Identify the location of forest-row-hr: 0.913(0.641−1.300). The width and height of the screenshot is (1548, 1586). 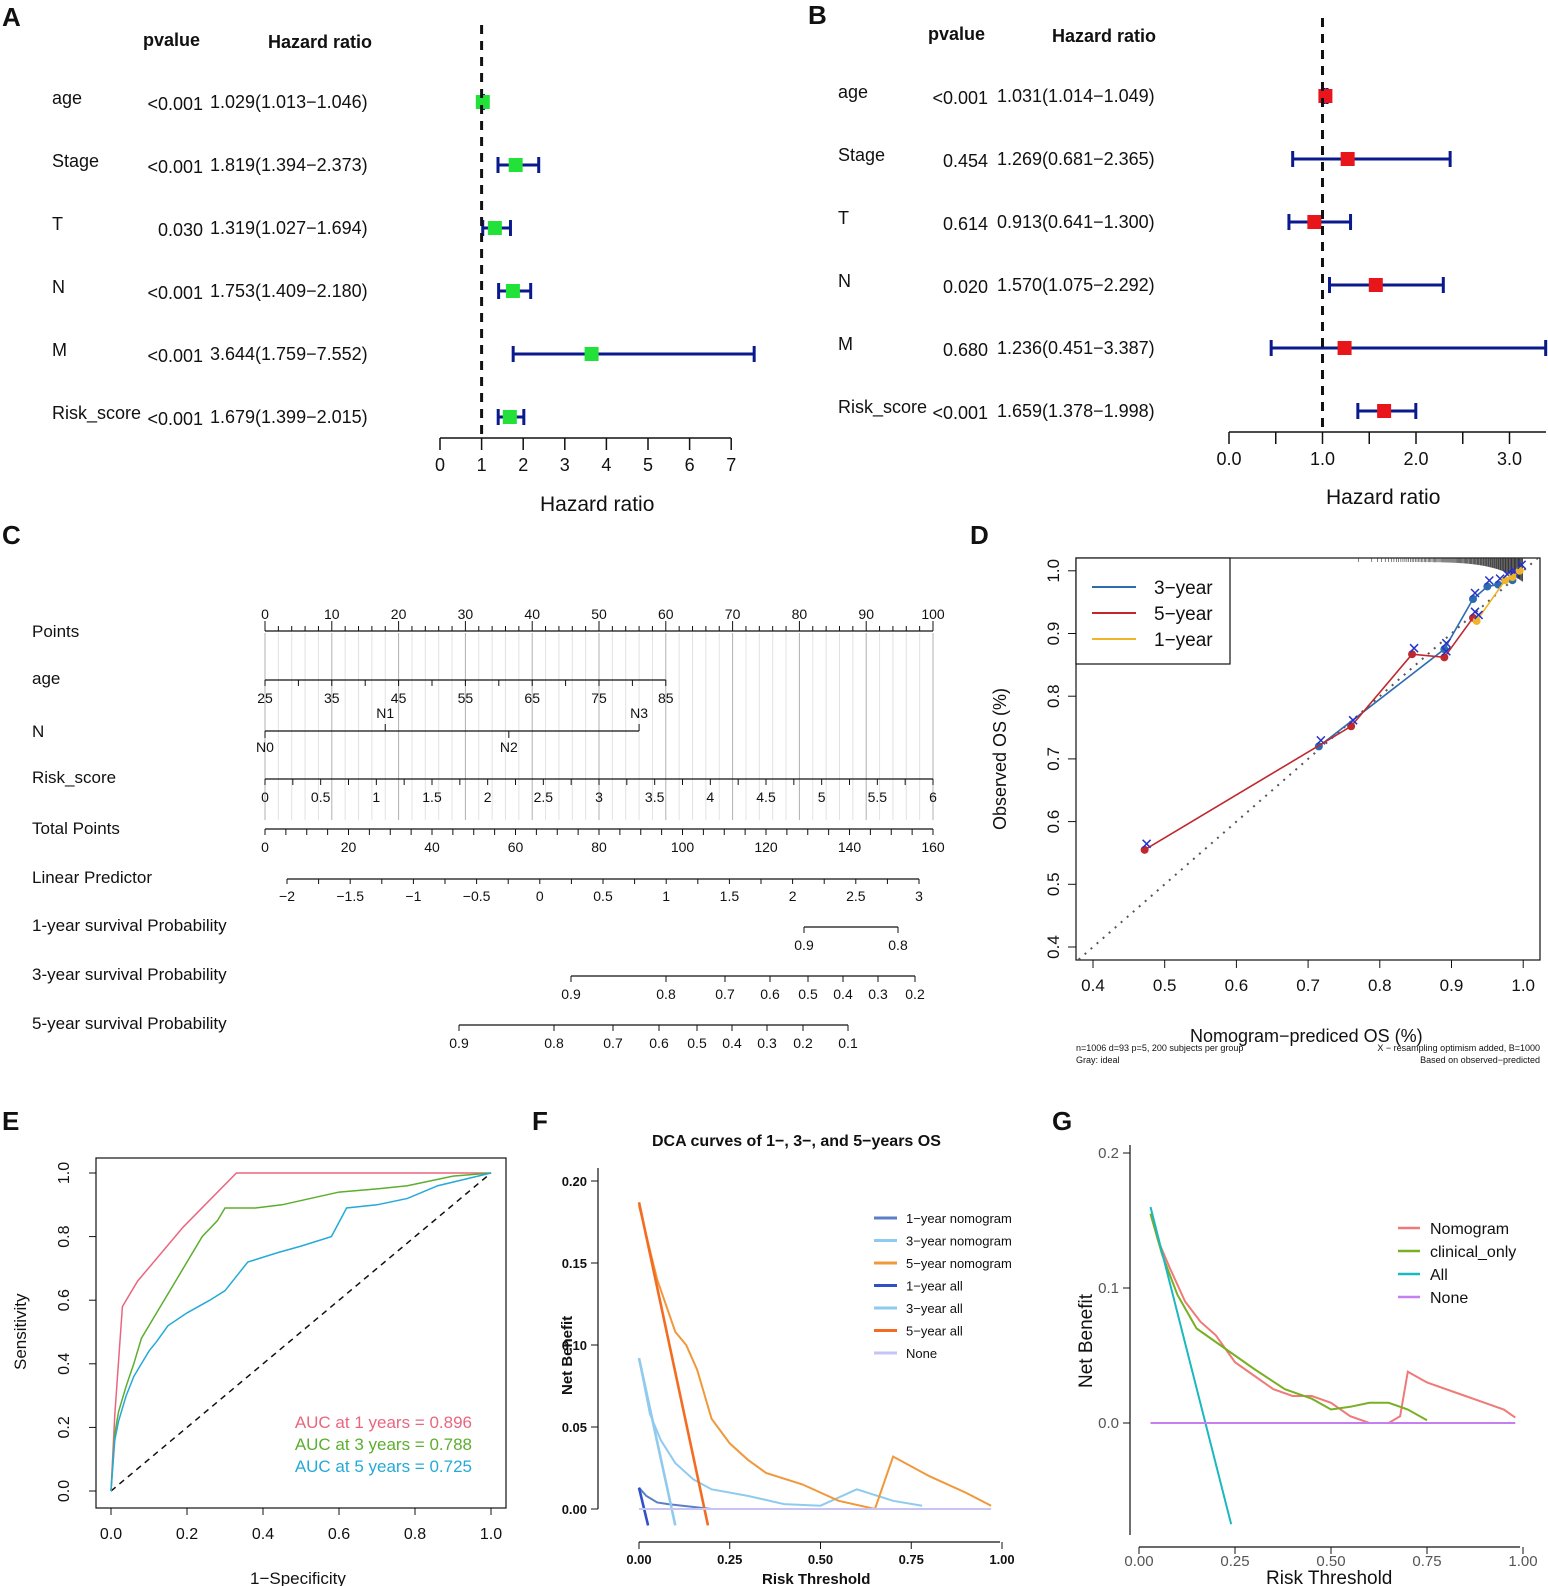
(1076, 222).